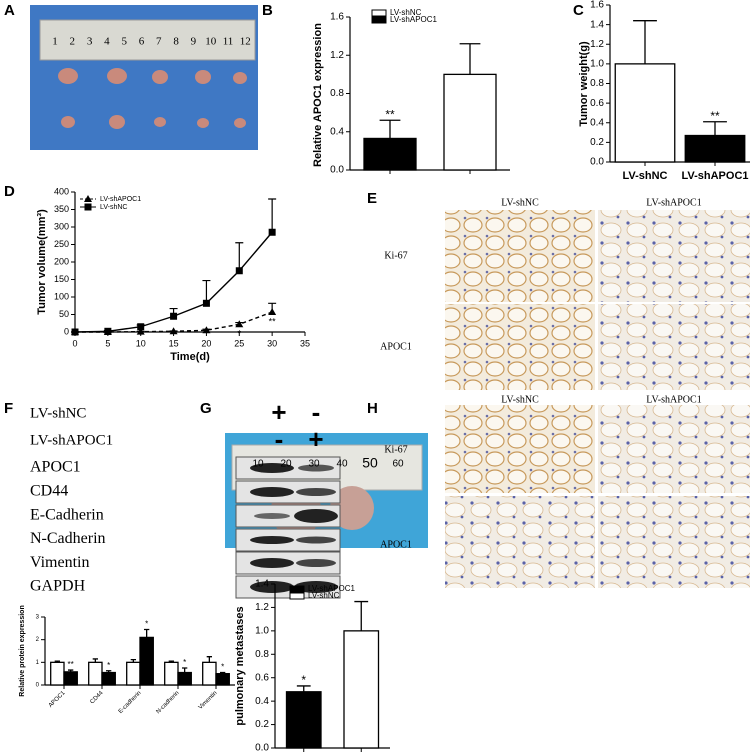  Describe the element at coordinates (73, 42) in the screenshot. I see `ruler-number: 2` at that location.